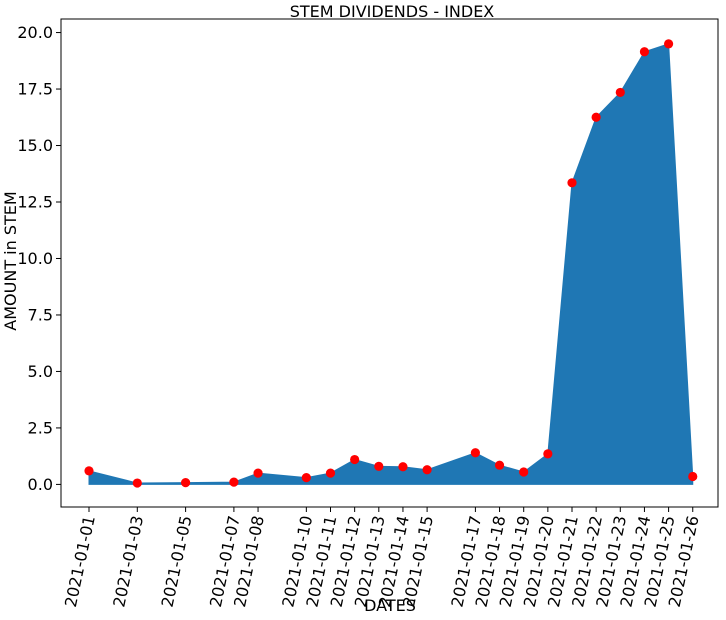  What do you see at coordinates (35, 202) in the screenshot?
I see `y-tick-label: 12.5` at bounding box center [35, 202].